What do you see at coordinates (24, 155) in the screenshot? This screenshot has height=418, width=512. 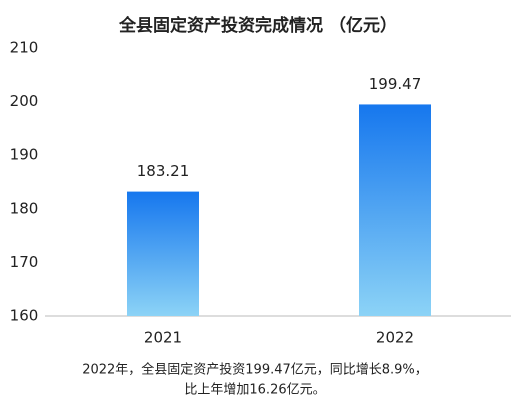 I see `y-tick-label: 190` at bounding box center [24, 155].